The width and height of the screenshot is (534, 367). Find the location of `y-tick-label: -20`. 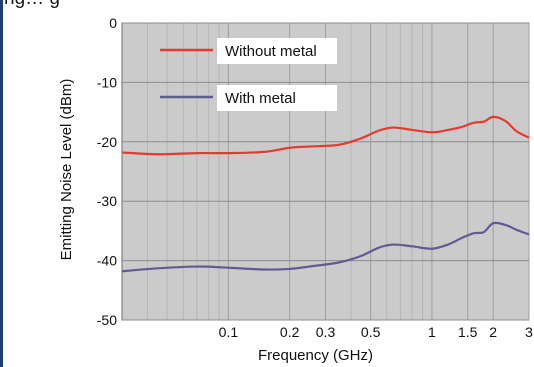

y-tick-label: -20 is located at coordinates (107, 142).